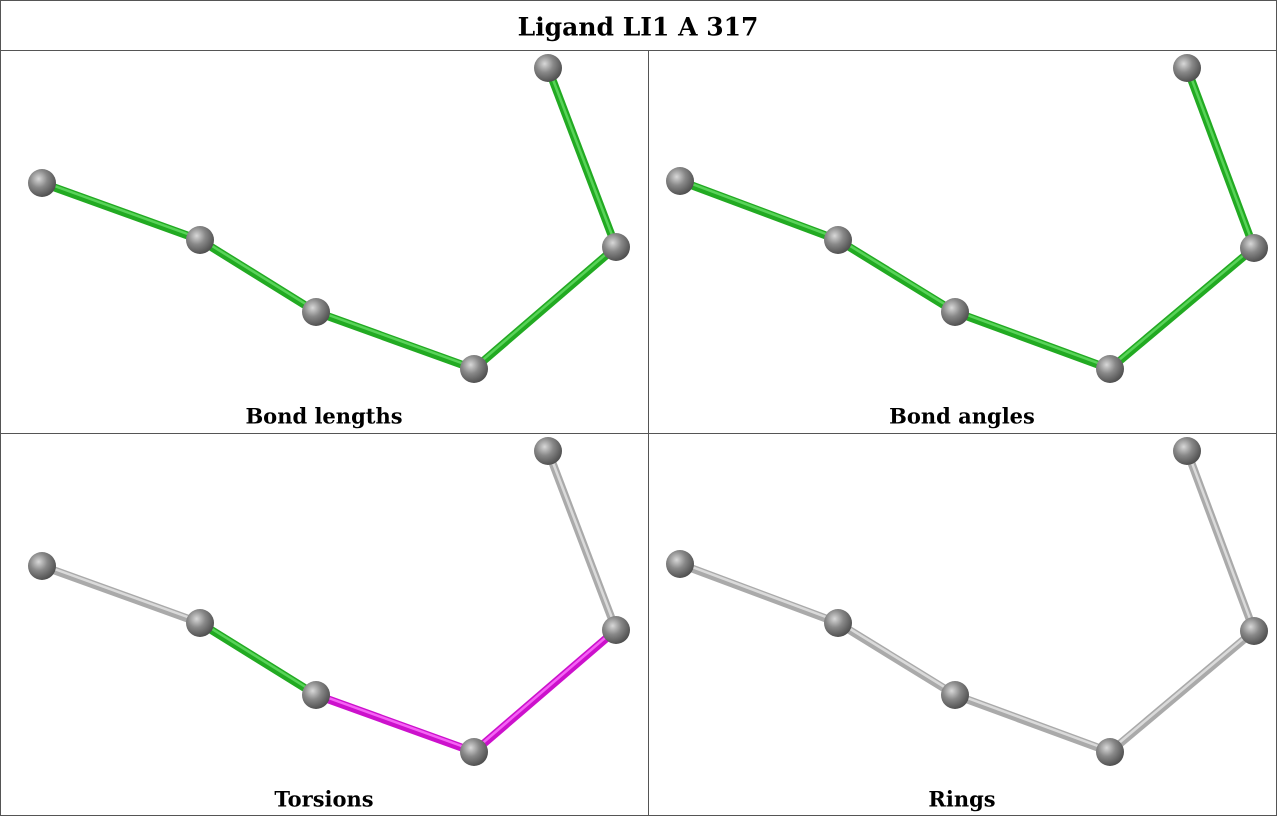 This screenshot has width=1277, height=816. What do you see at coordinates (638, 27) in the screenshot?
I see `title: Ligand LI1 A 317` at bounding box center [638, 27].